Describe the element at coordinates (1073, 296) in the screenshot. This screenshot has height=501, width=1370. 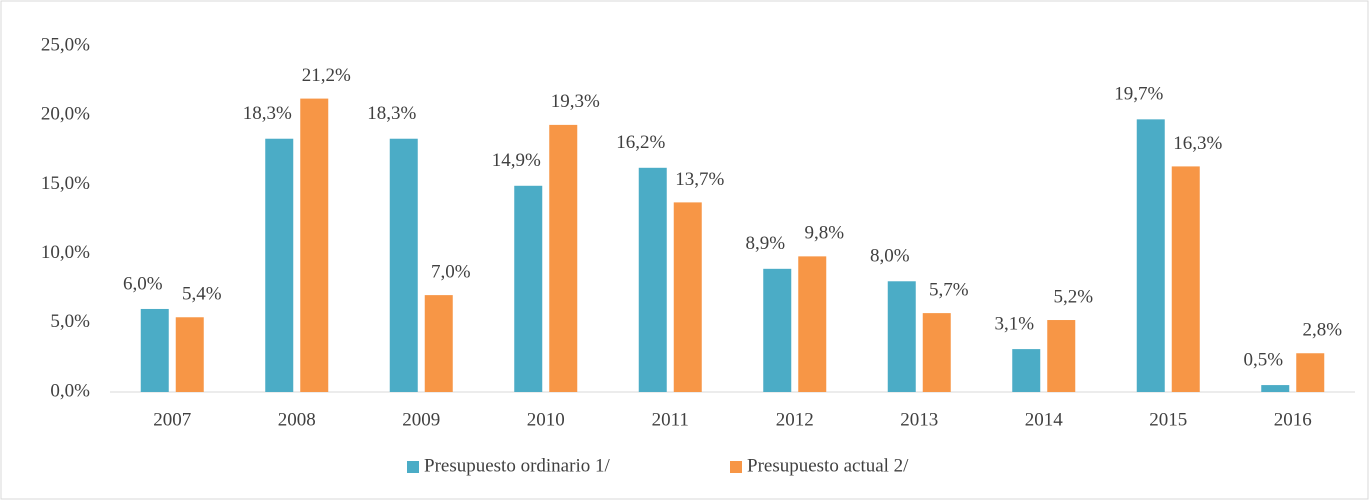
I see `value-label: 5,2%` at that location.